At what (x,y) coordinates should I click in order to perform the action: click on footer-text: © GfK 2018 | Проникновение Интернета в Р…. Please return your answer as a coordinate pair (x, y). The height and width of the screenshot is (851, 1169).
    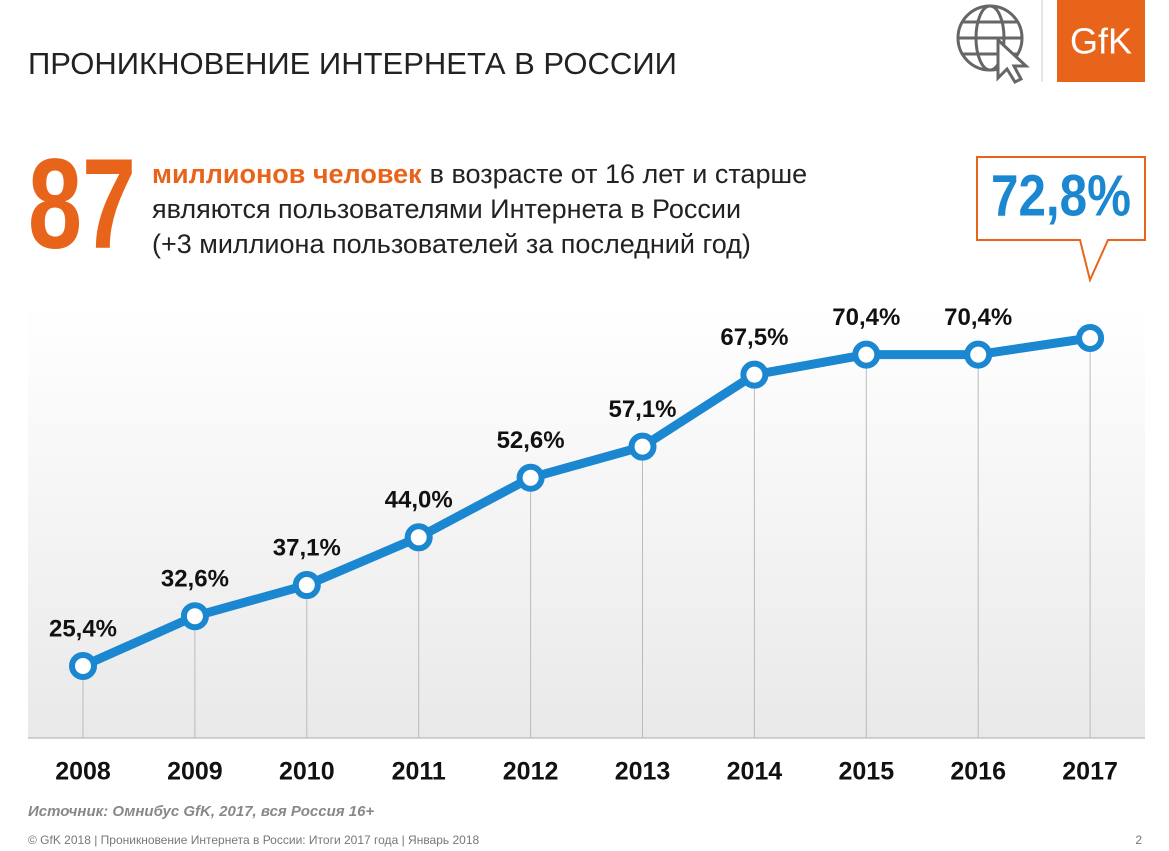
    Looking at the image, I should click on (254, 840).